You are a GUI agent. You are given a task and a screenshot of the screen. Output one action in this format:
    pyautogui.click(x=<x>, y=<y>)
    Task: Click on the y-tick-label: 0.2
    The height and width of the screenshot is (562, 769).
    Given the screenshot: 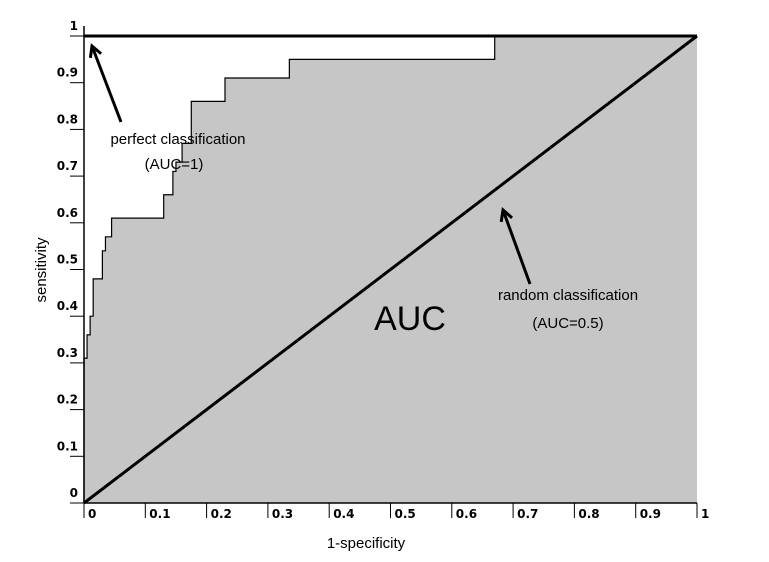 What is the action you would take?
    pyautogui.click(x=67, y=400)
    